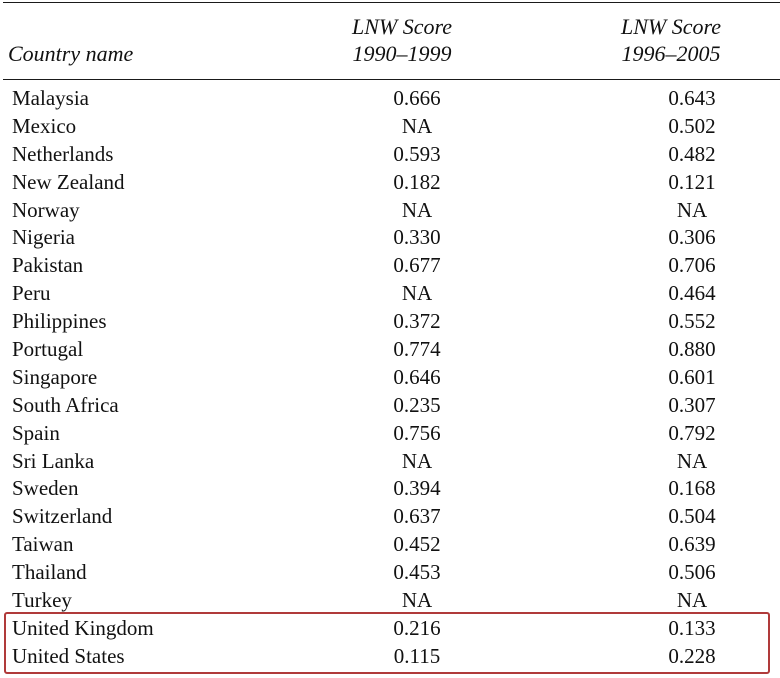 The width and height of the screenshot is (780, 678). What do you see at coordinates (53, 460) in the screenshot?
I see `country-name: Sri Lanka` at bounding box center [53, 460].